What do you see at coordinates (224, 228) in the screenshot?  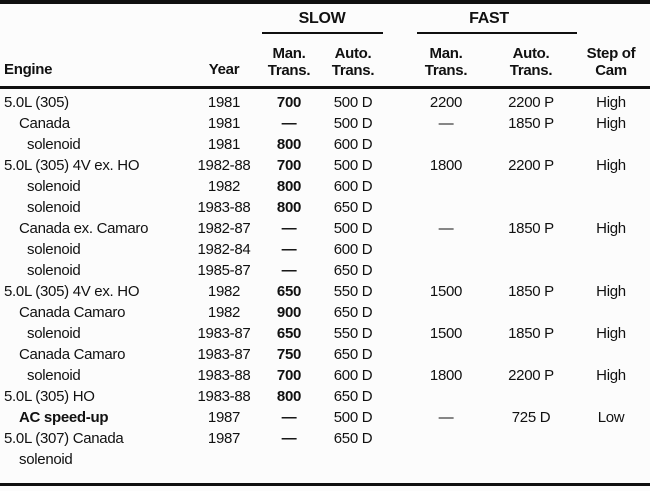 I see `year-cell: 1982-87` at bounding box center [224, 228].